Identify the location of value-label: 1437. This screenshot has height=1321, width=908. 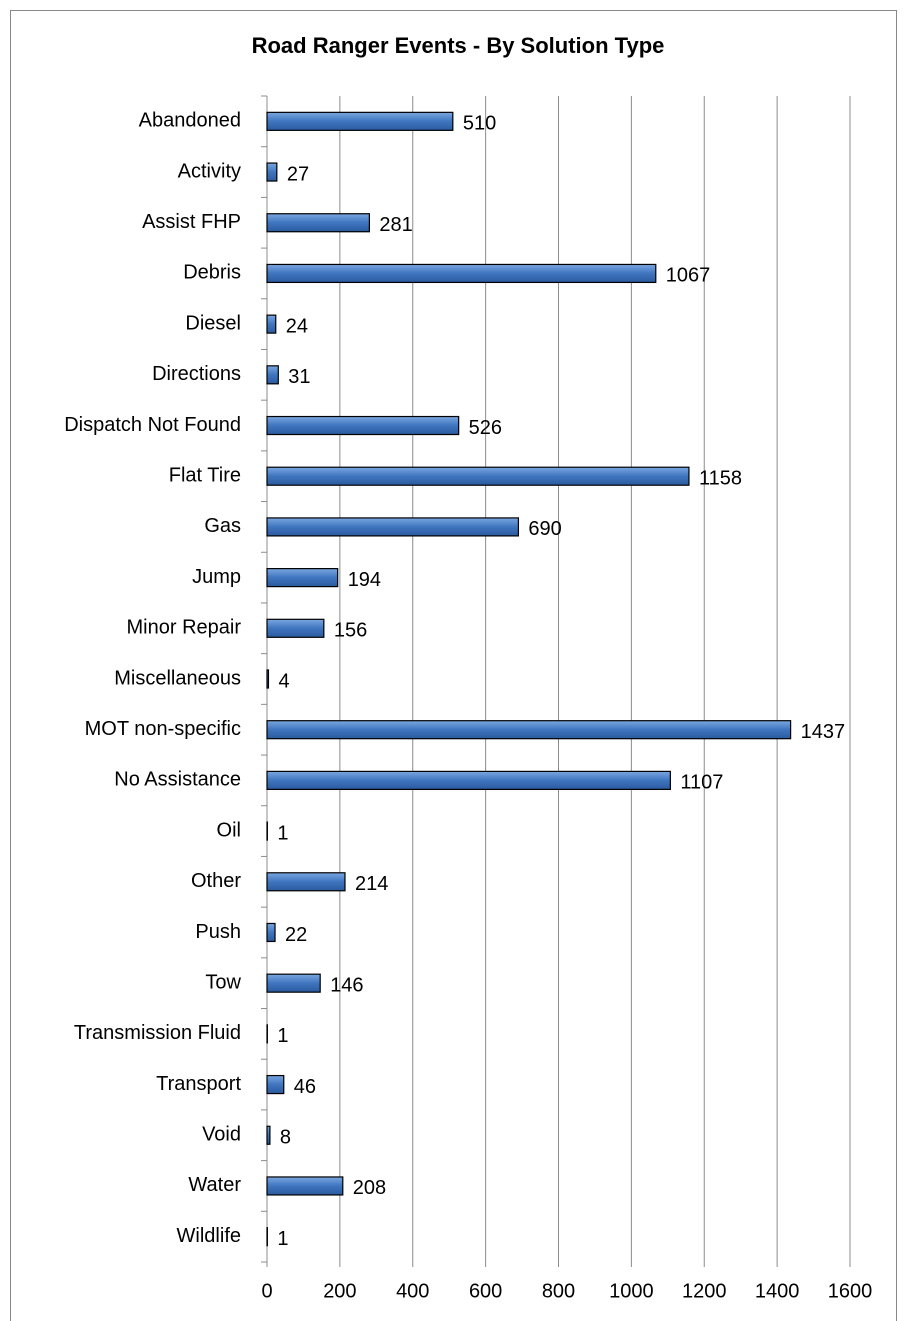
(823, 732).